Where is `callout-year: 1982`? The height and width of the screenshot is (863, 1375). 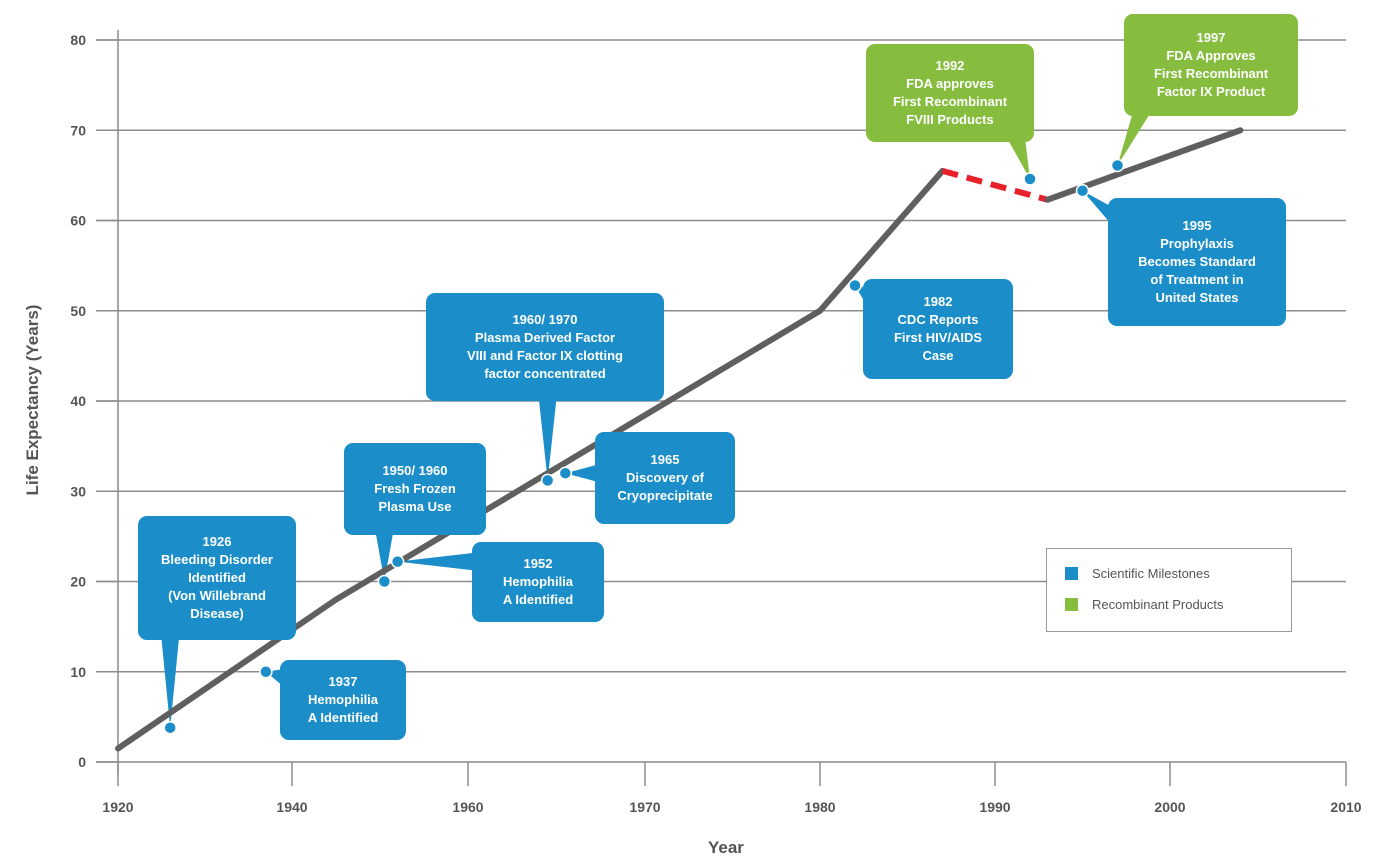 callout-year: 1982 is located at coordinates (938, 301).